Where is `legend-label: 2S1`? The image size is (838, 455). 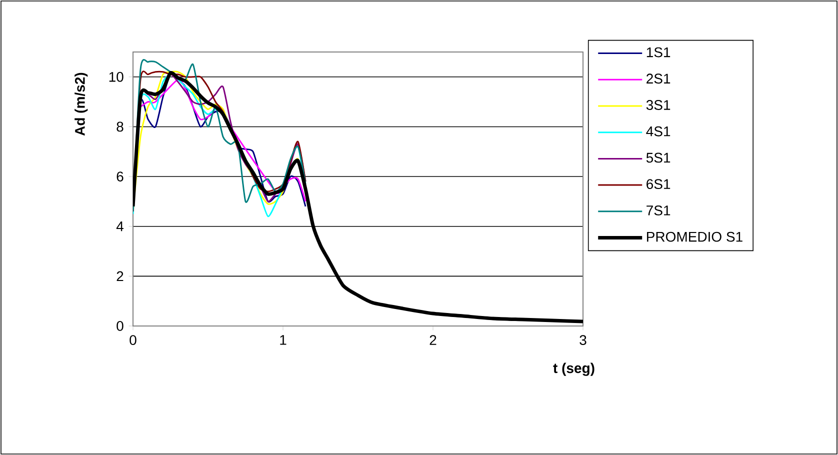 legend-label: 2S1 is located at coordinates (658, 79).